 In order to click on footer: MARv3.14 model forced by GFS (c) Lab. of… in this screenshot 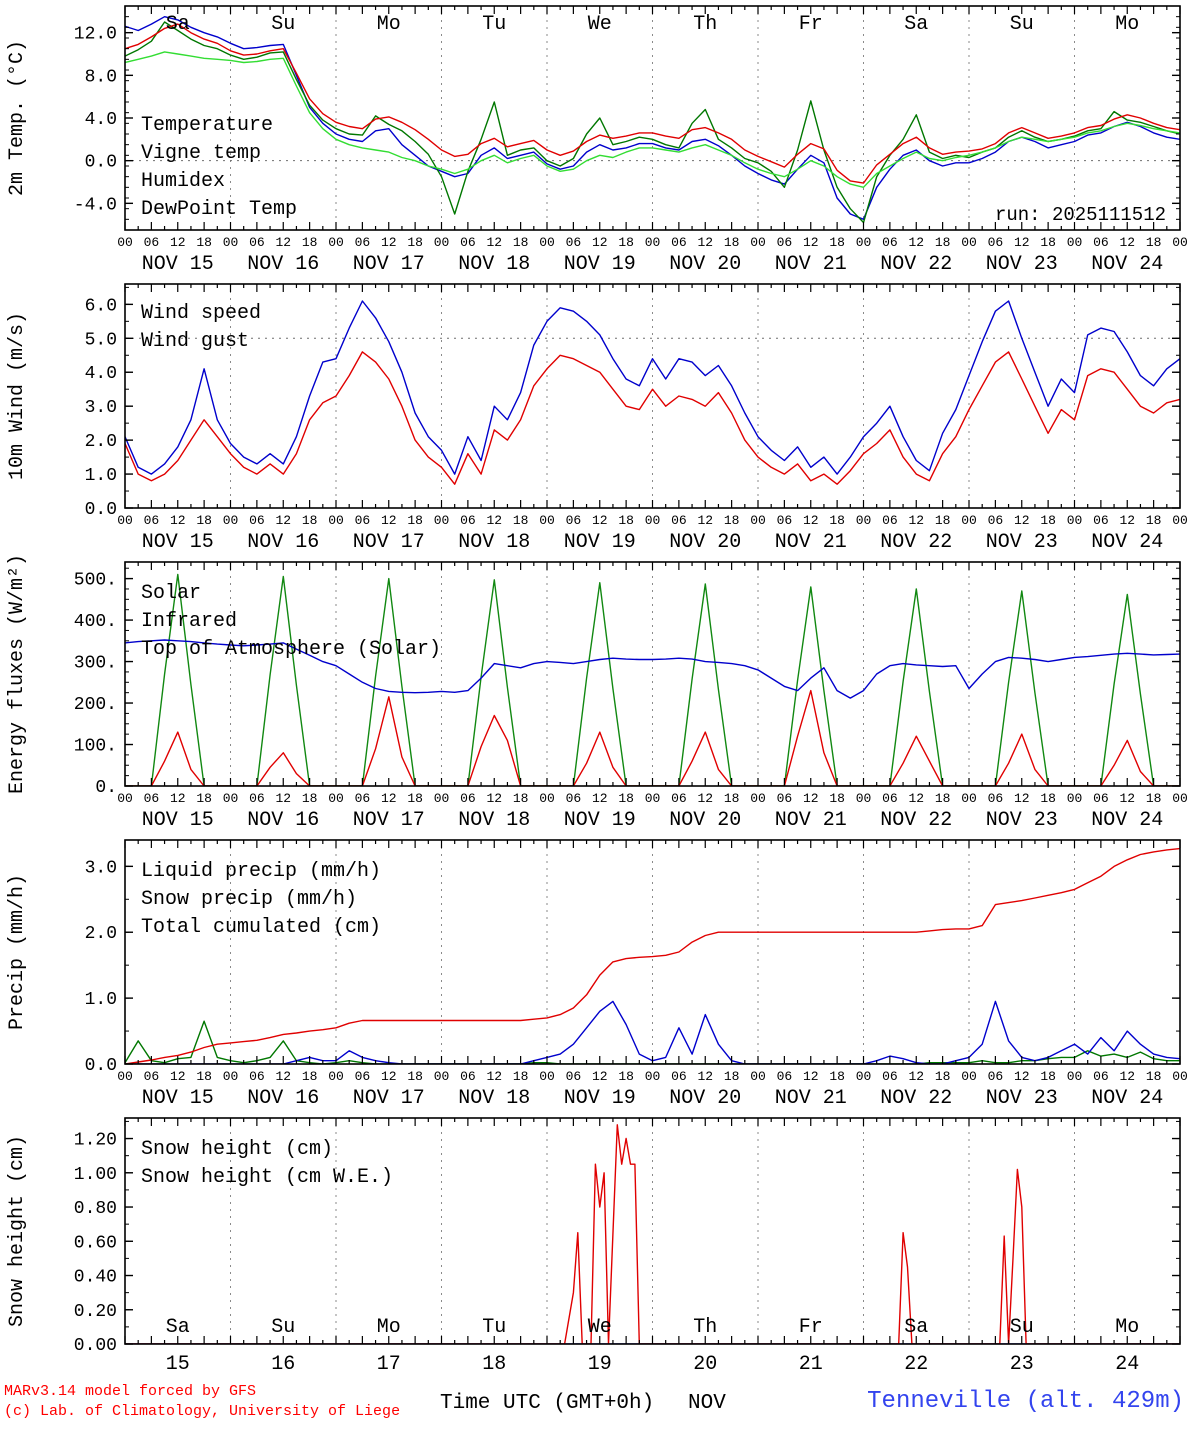, I will do `click(597, 1408)`.